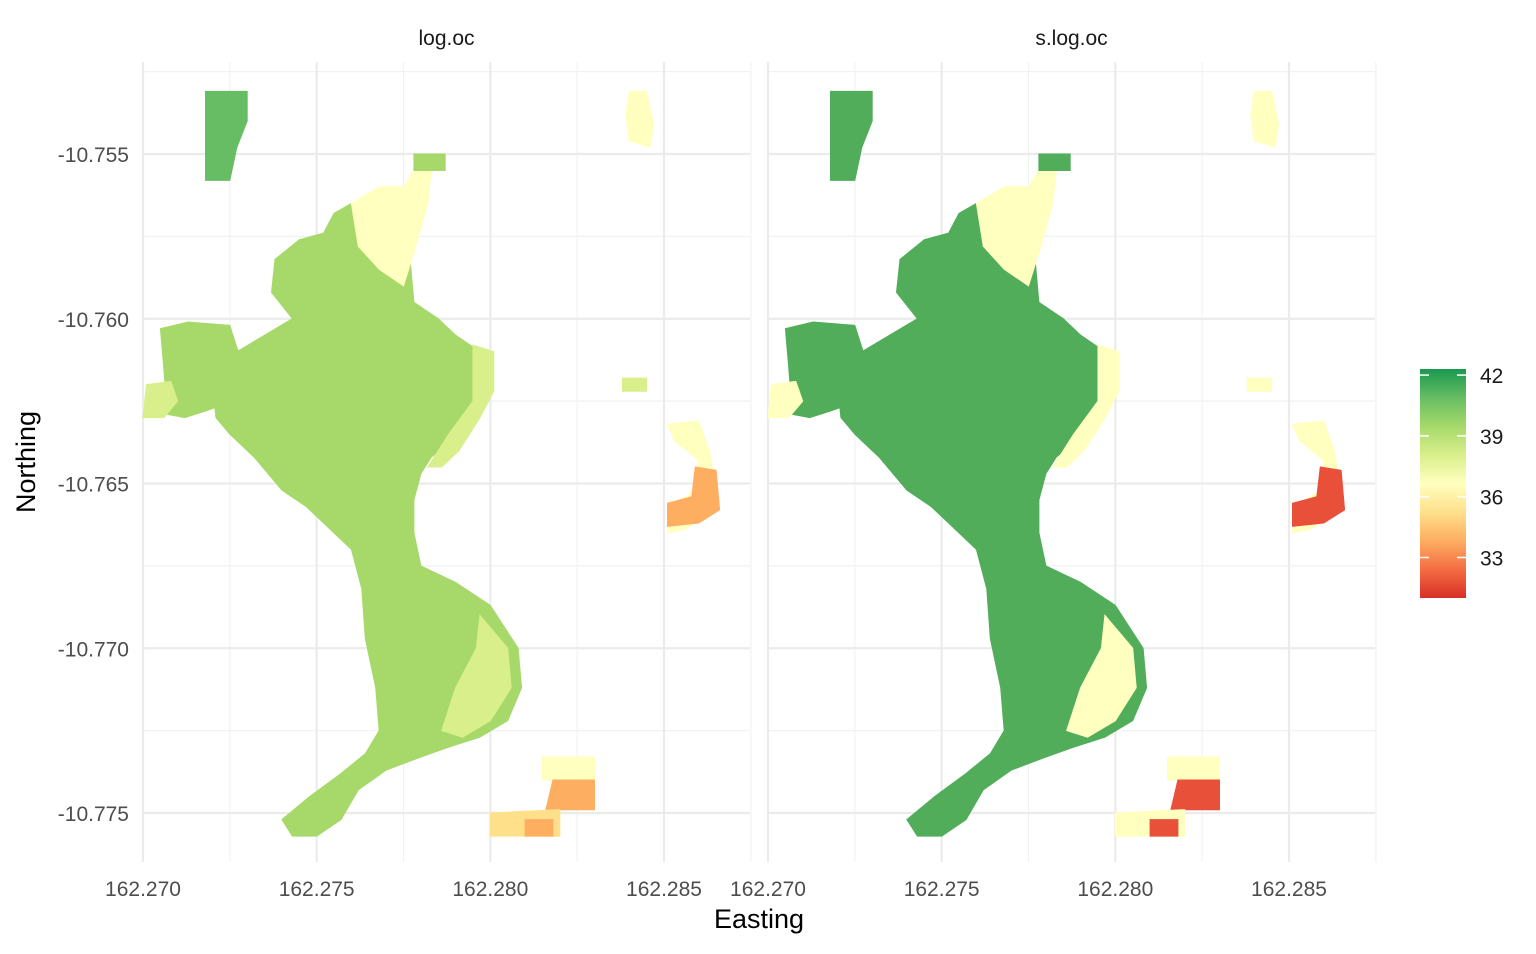 The image size is (1536, 954). What do you see at coordinates (26, 462) in the screenshot?
I see `y-axis-title: Northing` at bounding box center [26, 462].